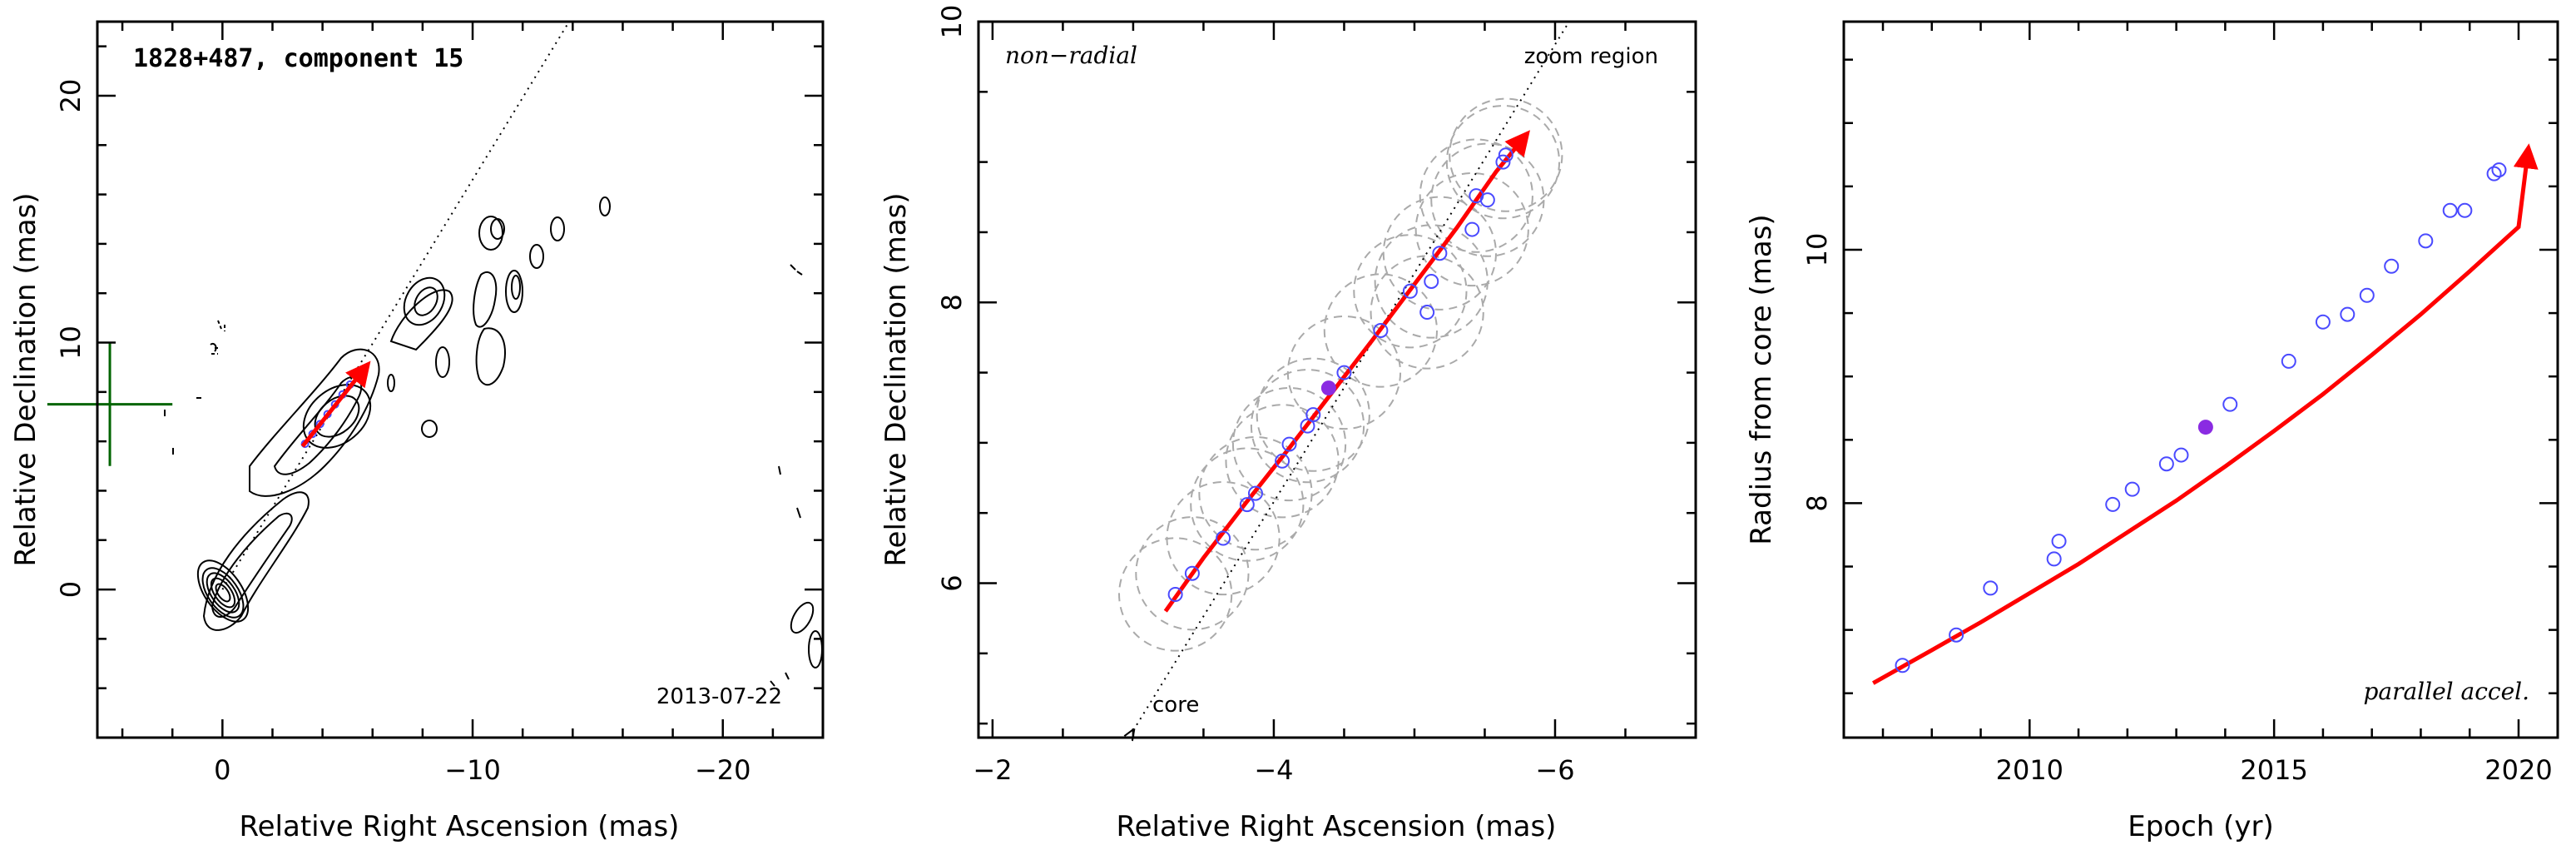 The height and width of the screenshot is (850, 2576). What do you see at coordinates (1555, 770) in the screenshot?
I see `x-tick-label: −6` at bounding box center [1555, 770].